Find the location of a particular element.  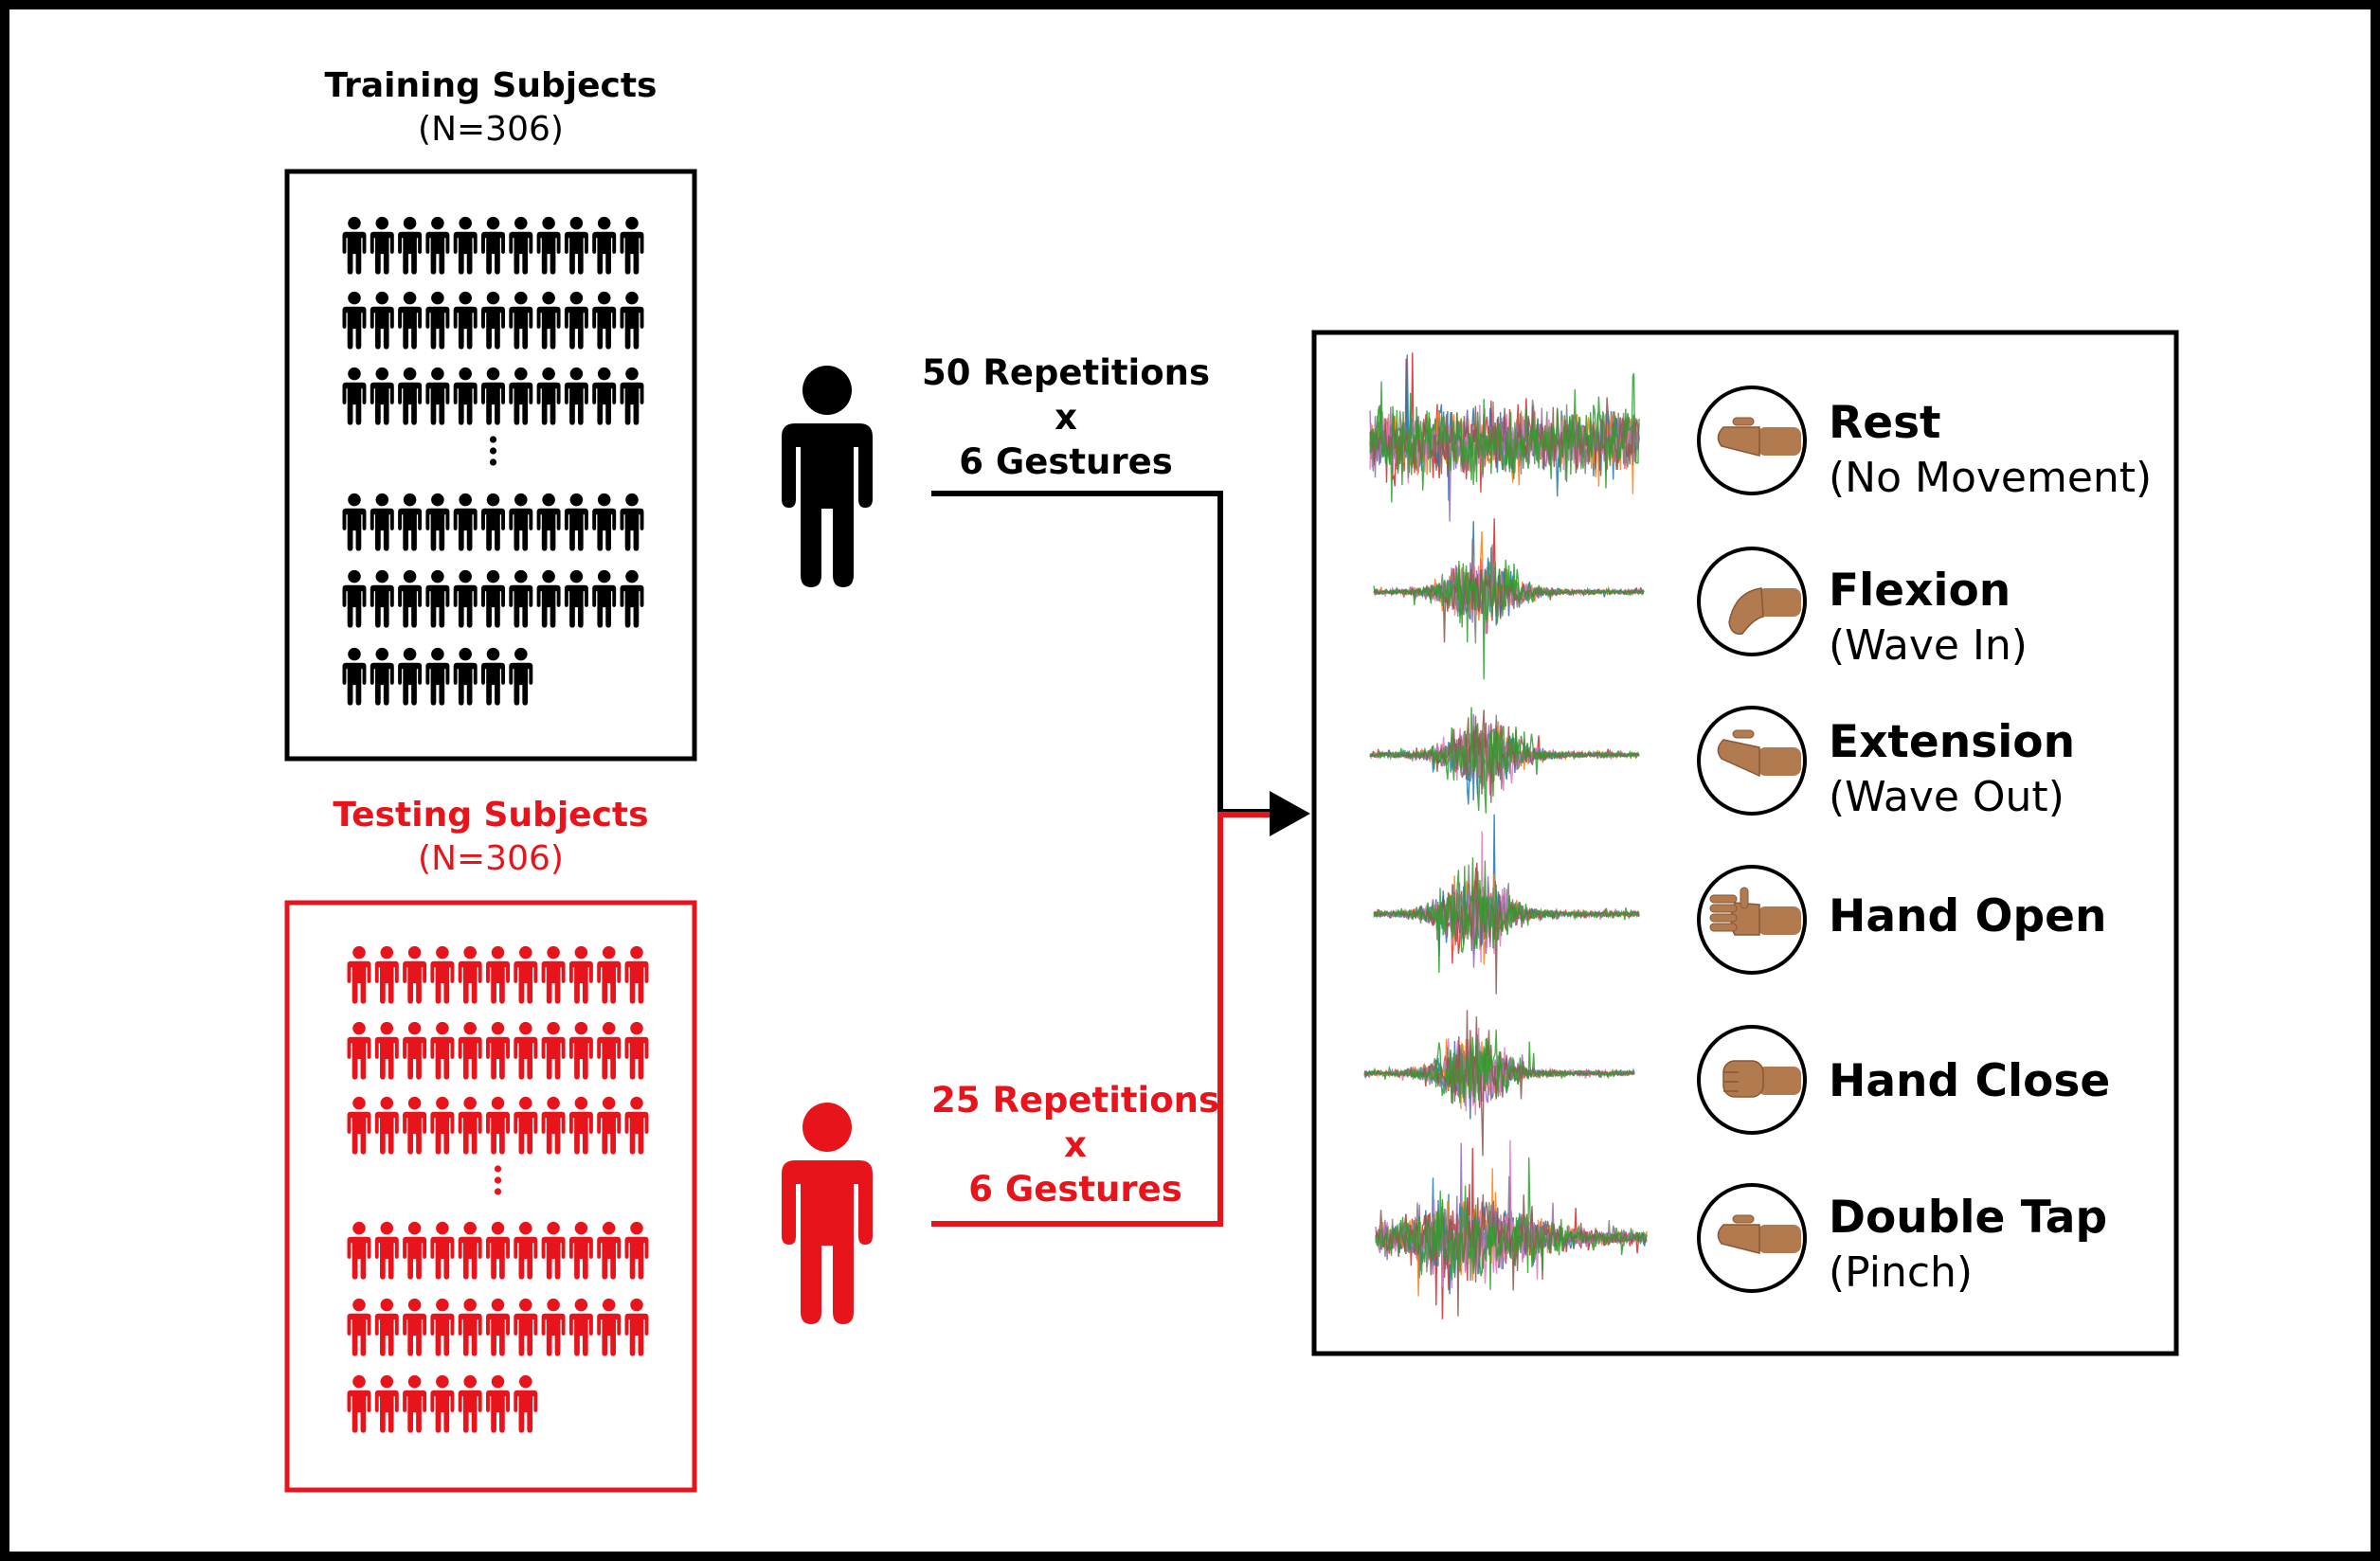

testing-subjects-box is located at coordinates (491, 1196).